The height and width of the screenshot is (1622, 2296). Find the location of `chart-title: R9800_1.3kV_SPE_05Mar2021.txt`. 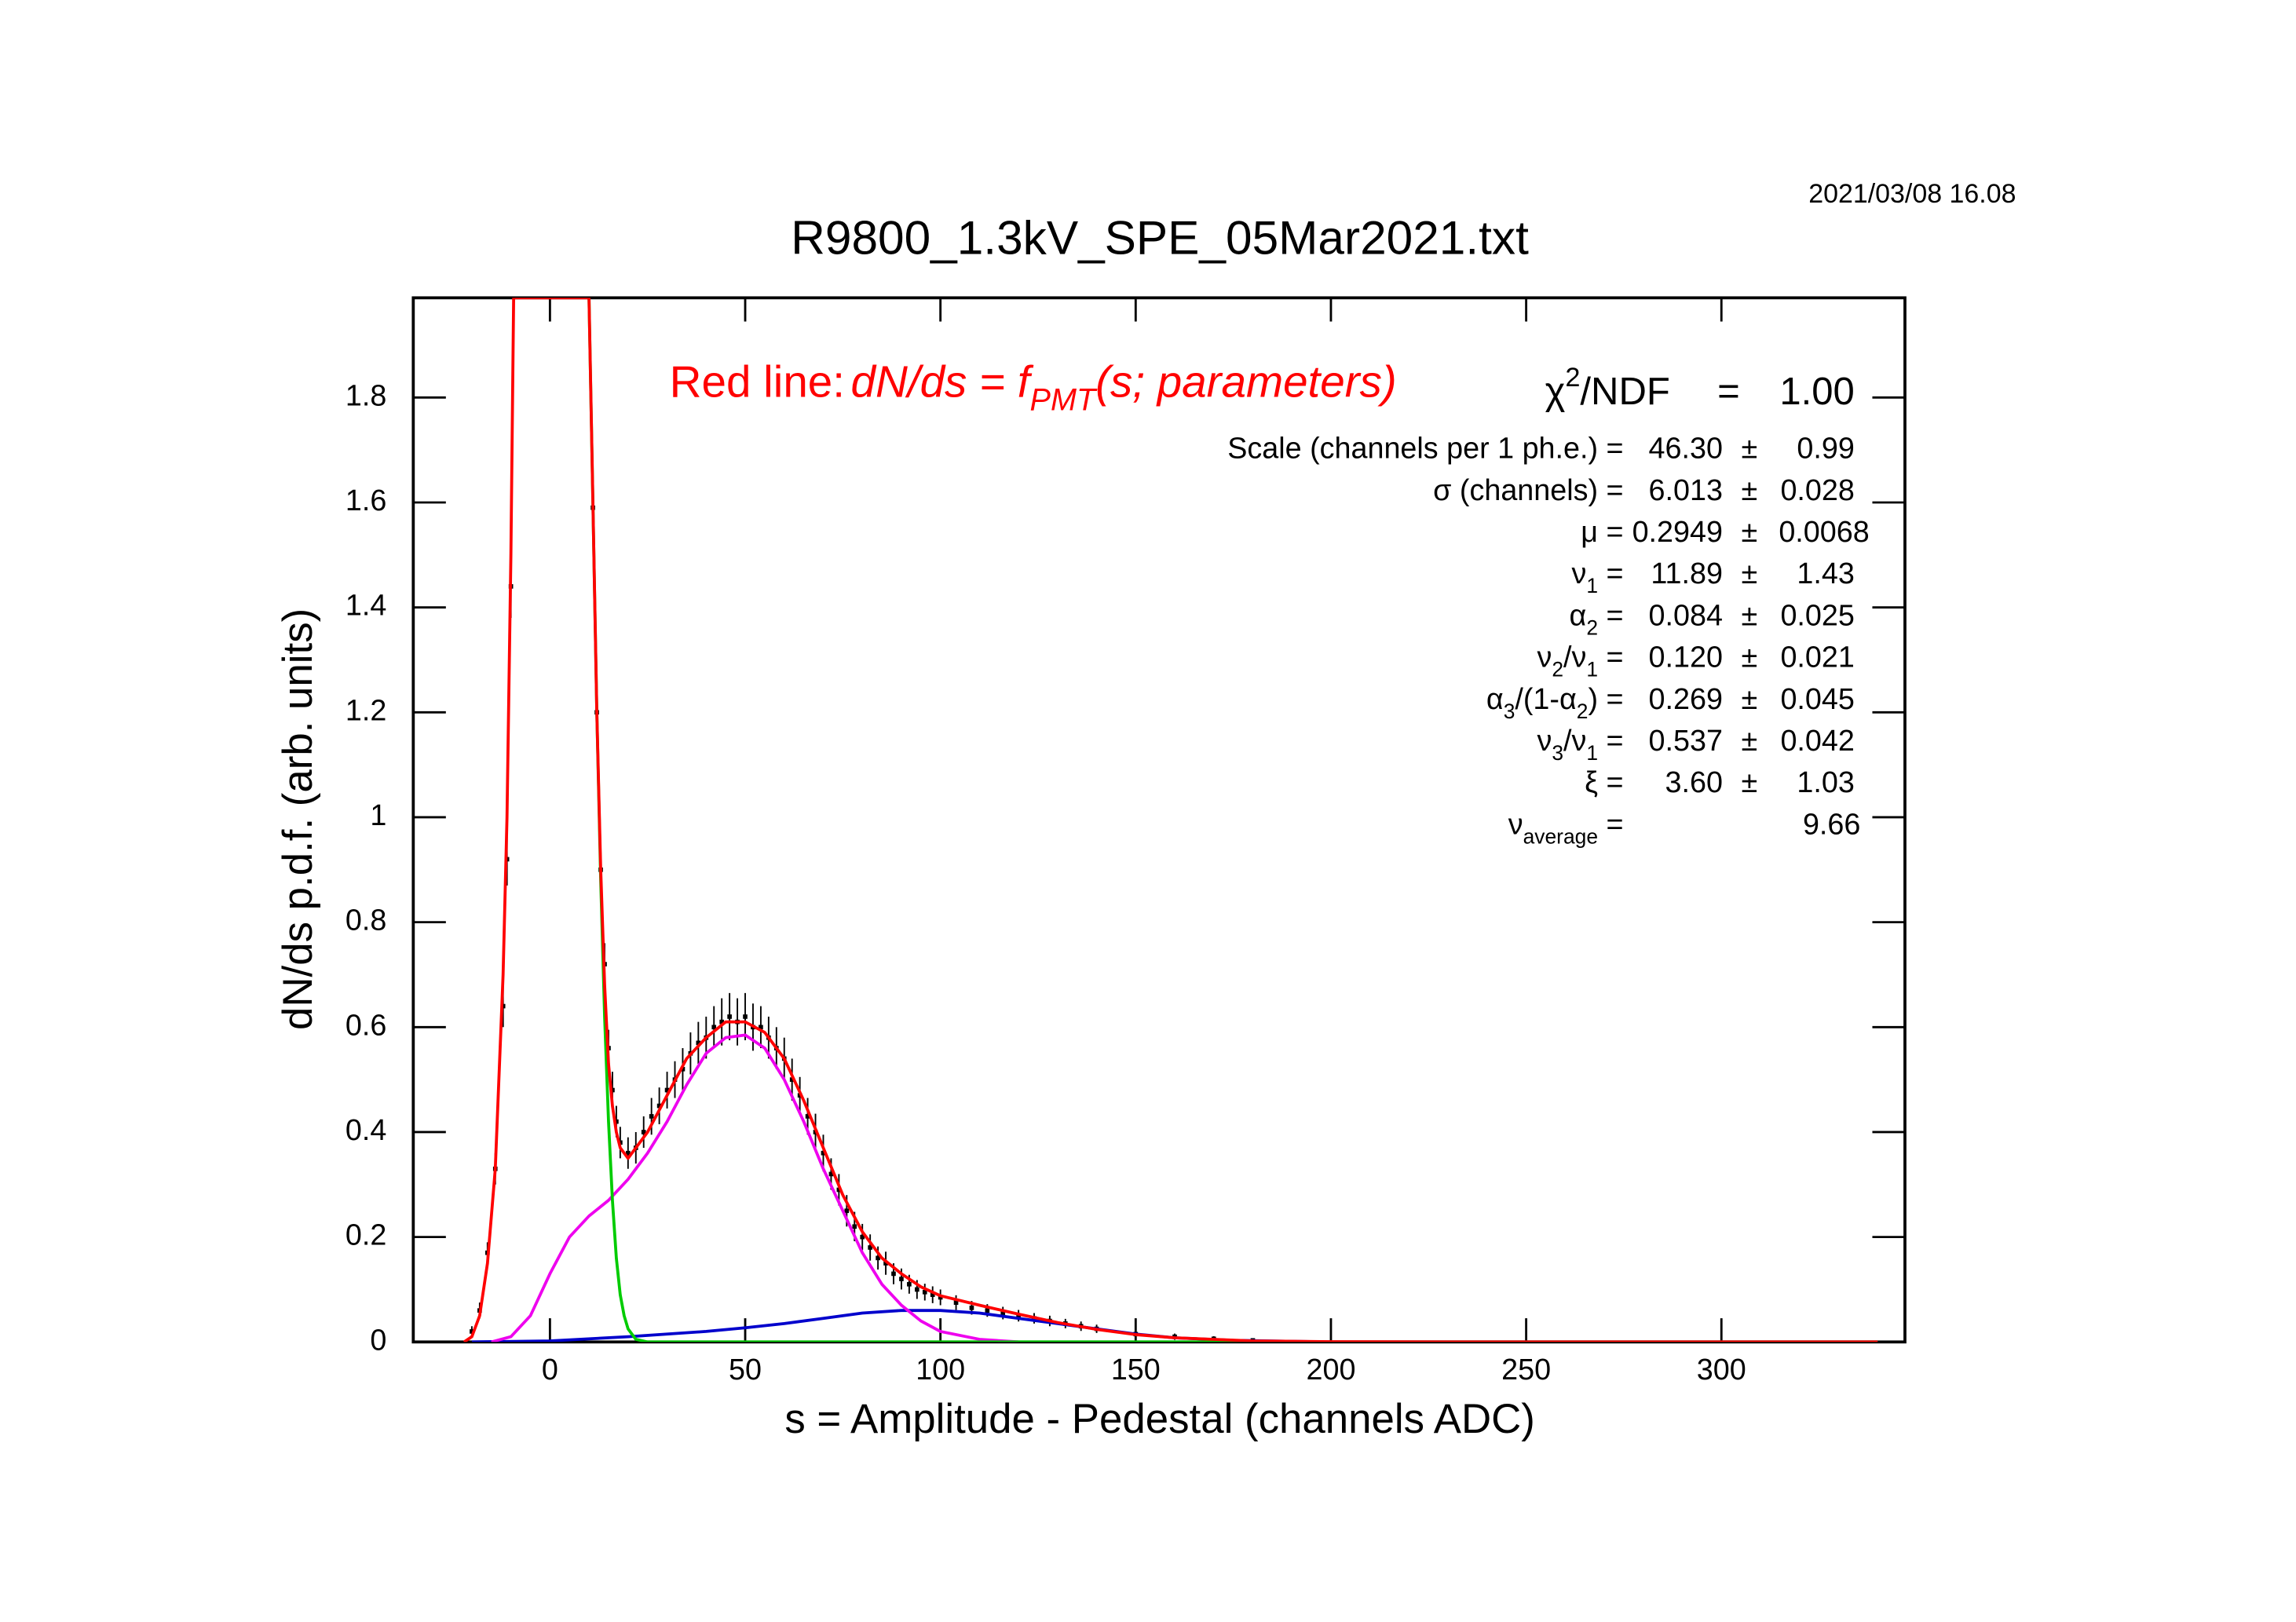

chart-title: R9800_1.3kV_SPE_05Mar2021.txt is located at coordinates (1160, 238).